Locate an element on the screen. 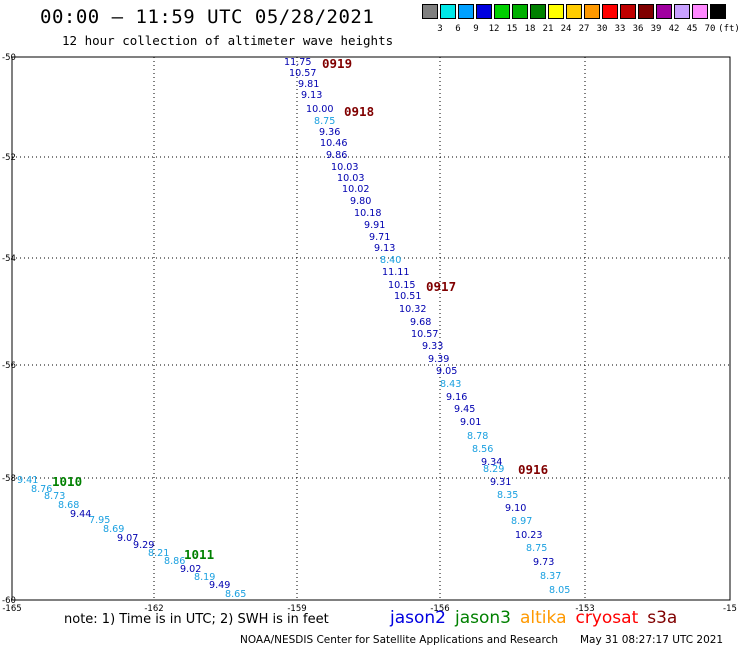 Image resolution: width=740 pixels, height=650 pixels. color-scale-label: 70 is located at coordinates (710, 29).